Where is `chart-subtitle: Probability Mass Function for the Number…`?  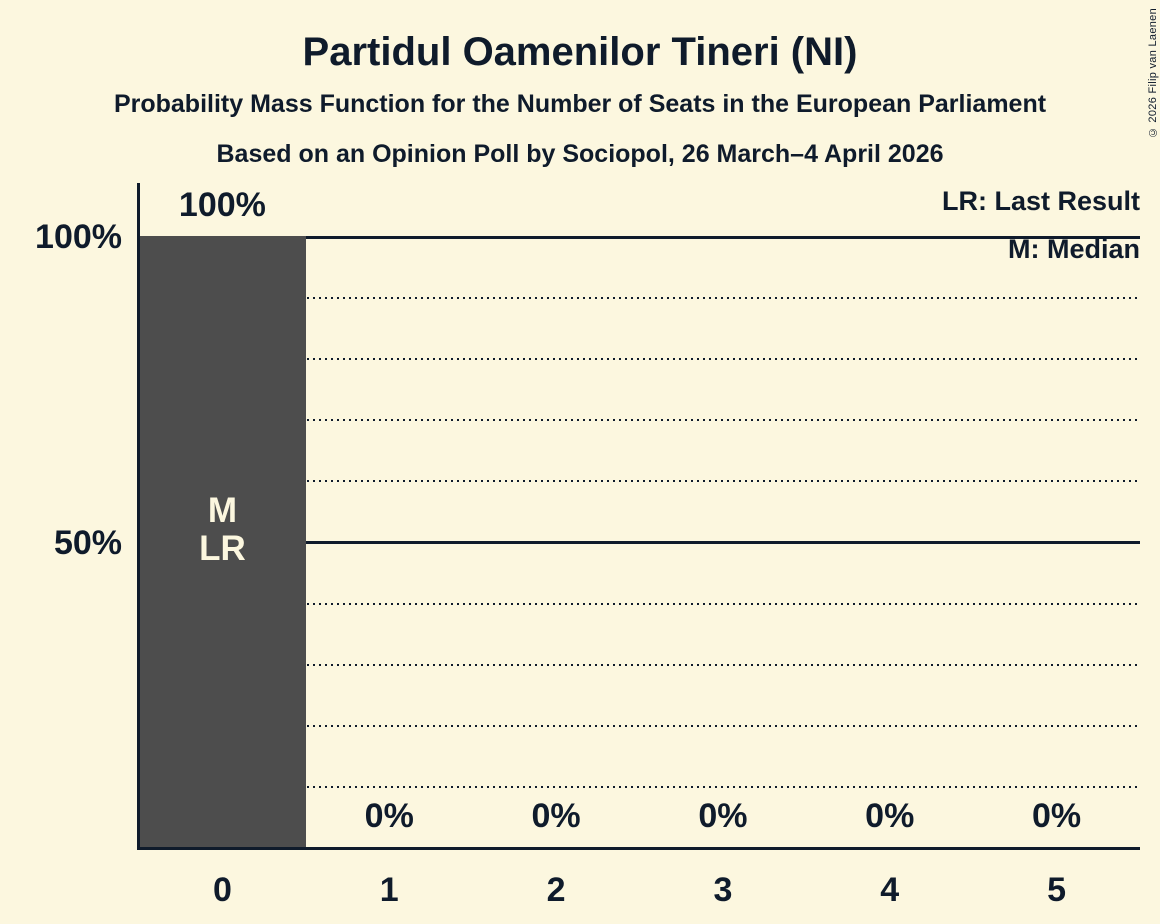
chart-subtitle: Probability Mass Function for the Number… is located at coordinates (580, 104).